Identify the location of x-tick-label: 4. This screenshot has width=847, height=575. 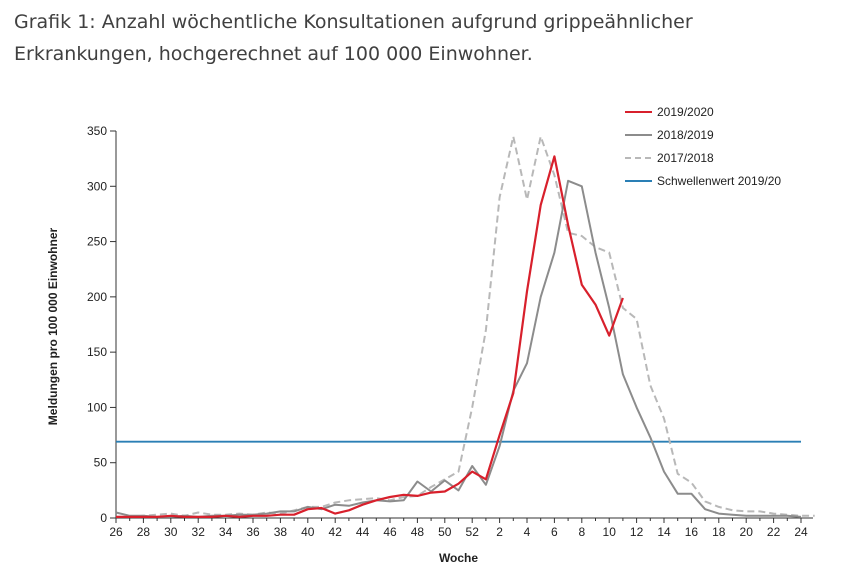
(527, 532).